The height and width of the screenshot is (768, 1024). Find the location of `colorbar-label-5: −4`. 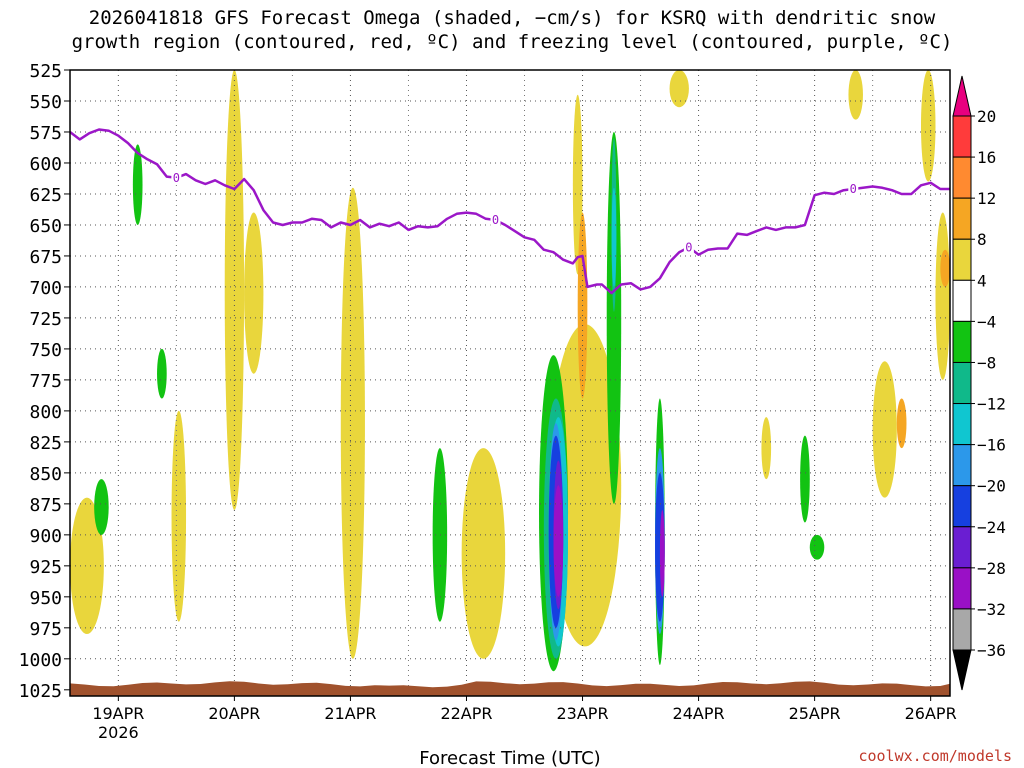

colorbar-label-5: −4 is located at coordinates (986, 321).